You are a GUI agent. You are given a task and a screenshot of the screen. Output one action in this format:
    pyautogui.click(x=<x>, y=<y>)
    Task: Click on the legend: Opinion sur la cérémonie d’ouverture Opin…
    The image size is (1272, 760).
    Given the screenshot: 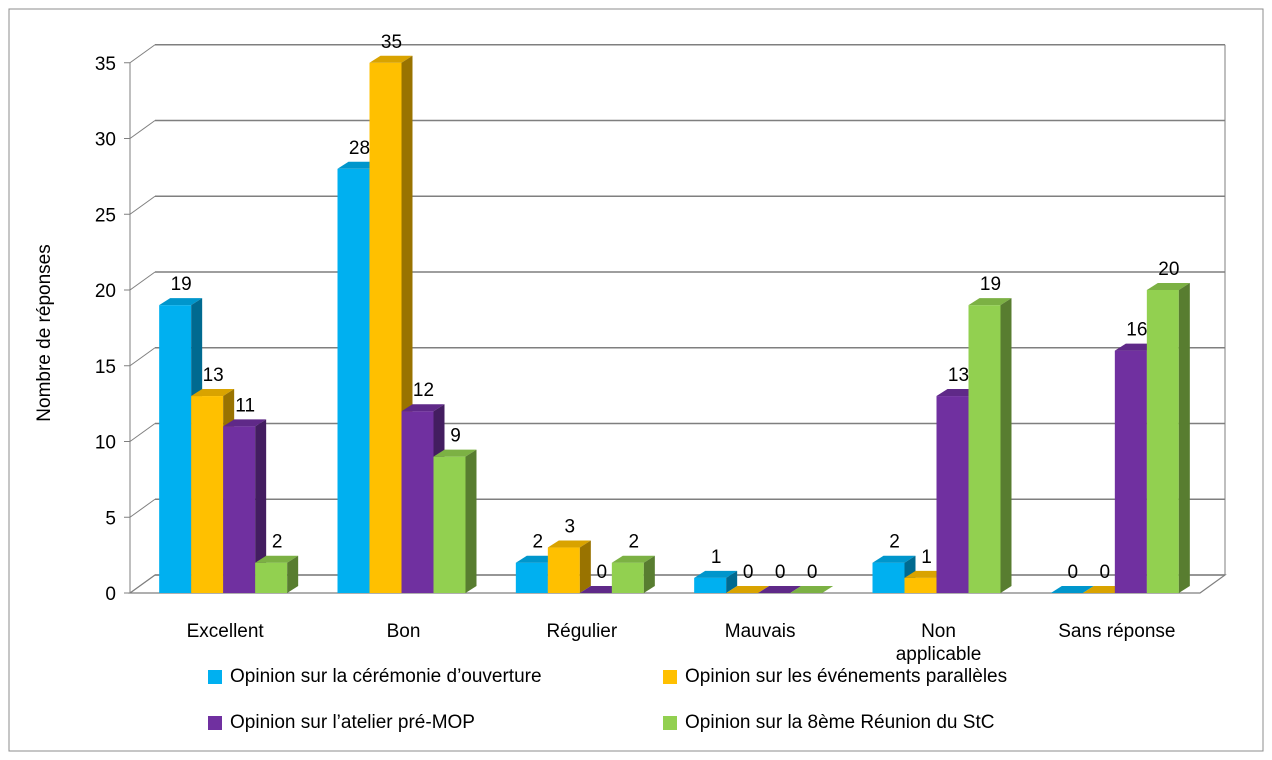 What is the action you would take?
    pyautogui.click(x=658, y=711)
    